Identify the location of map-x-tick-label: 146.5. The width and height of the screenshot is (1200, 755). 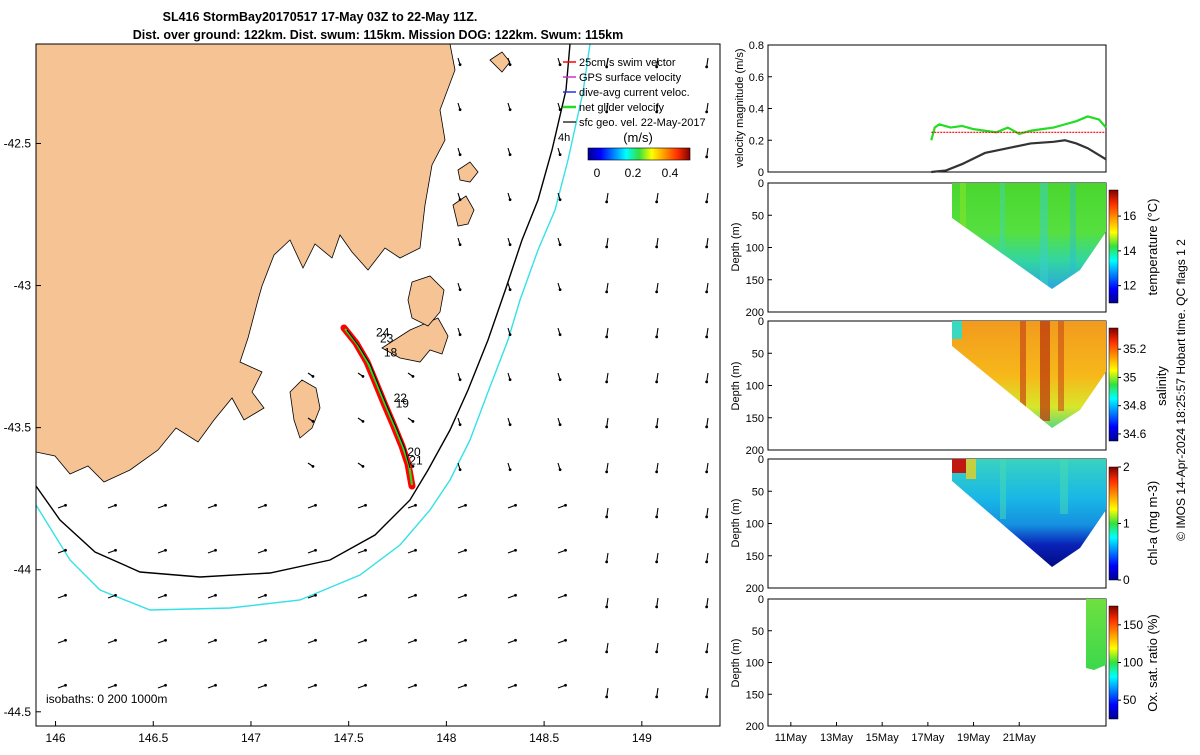
(153, 738).